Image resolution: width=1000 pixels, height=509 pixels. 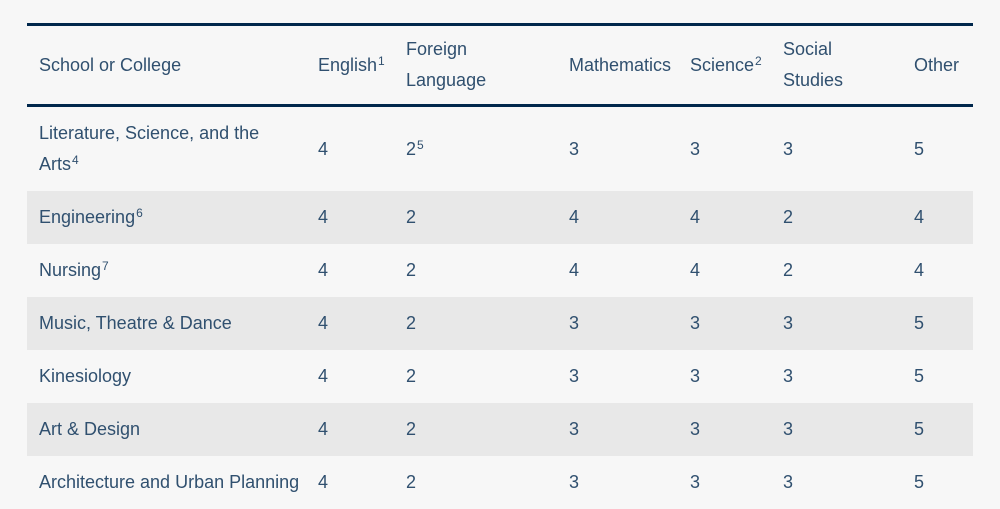 I want to click on table-row-kinesiology: Kinesiology 4 2 3 3 3 5, so click(x=500, y=376).